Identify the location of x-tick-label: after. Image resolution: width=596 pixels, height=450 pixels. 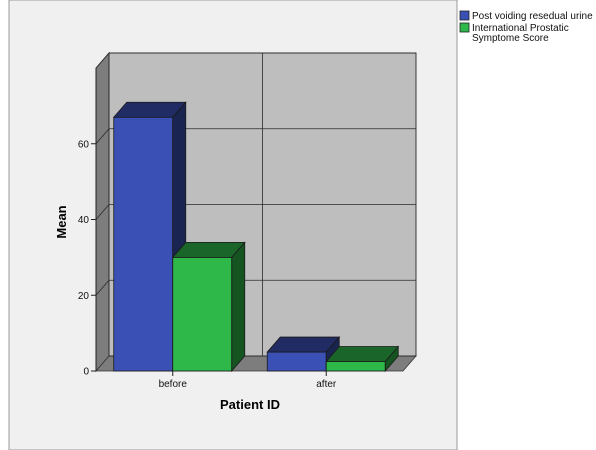
(326, 384).